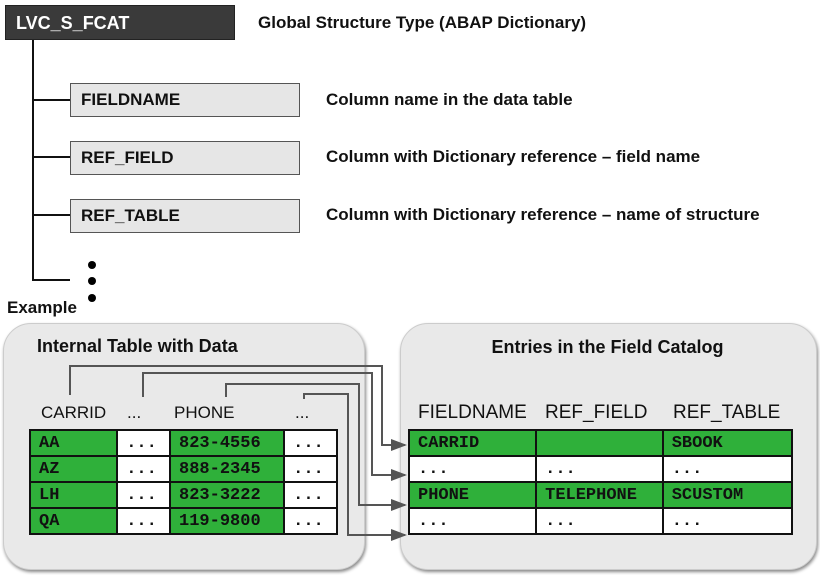  I want to click on cell, so click(599, 443).